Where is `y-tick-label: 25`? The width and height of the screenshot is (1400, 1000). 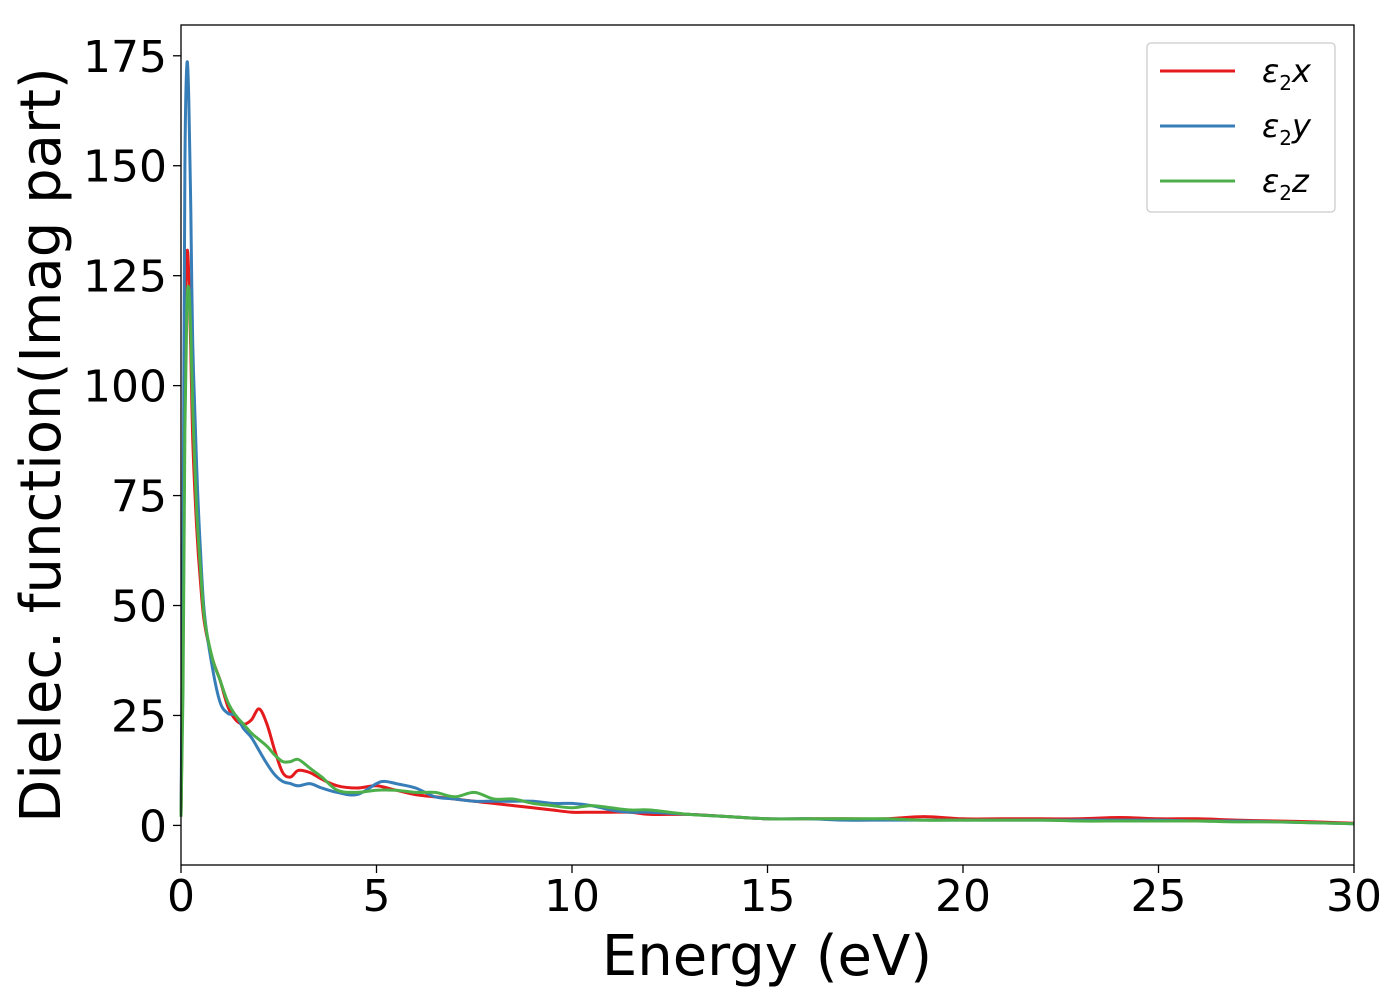
y-tick-label: 25 is located at coordinates (139, 716).